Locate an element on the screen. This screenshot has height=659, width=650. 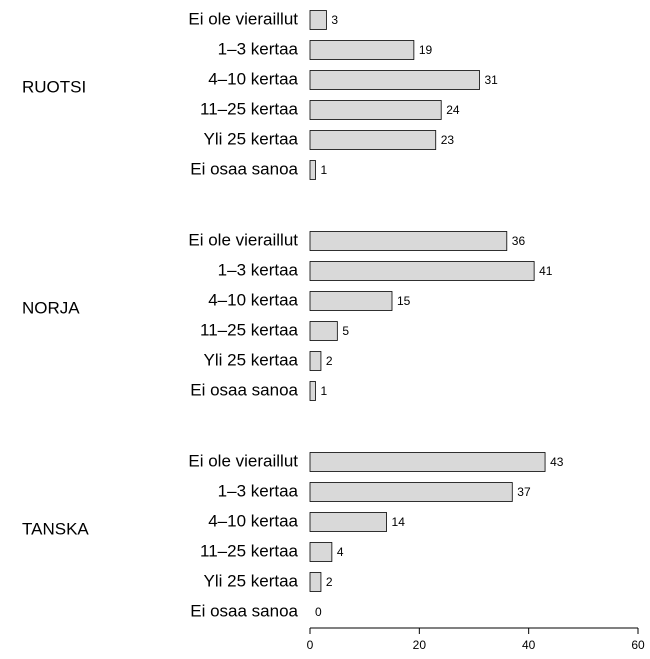
value-label: 24 is located at coordinates (453, 110).